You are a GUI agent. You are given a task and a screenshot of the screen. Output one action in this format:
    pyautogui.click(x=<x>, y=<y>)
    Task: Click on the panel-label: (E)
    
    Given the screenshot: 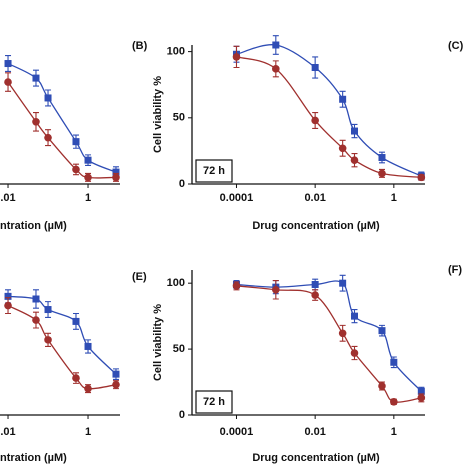 What is the action you would take?
    pyautogui.click(x=139, y=277)
    